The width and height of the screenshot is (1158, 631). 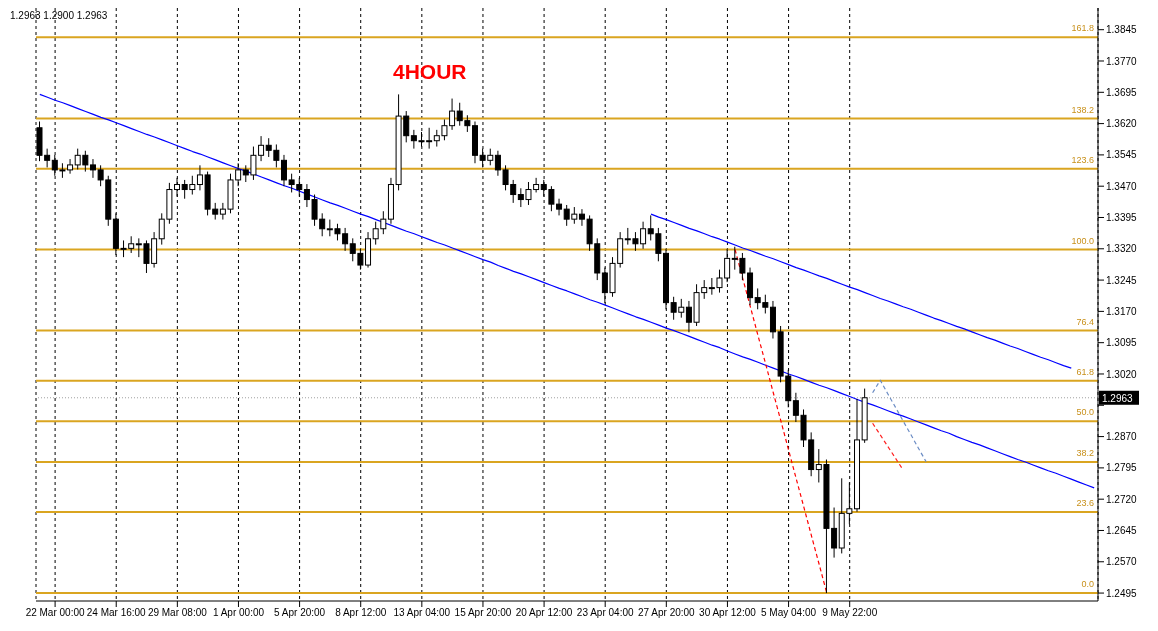 I want to click on y-tick-label: 1.3095, so click(x=1122, y=343).